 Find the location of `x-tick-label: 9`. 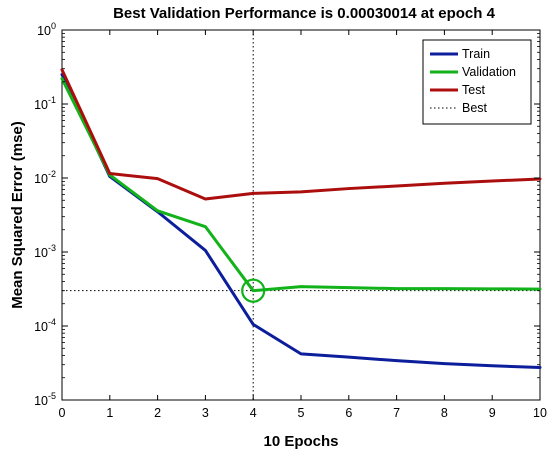

x-tick-label: 9 is located at coordinates (492, 413).